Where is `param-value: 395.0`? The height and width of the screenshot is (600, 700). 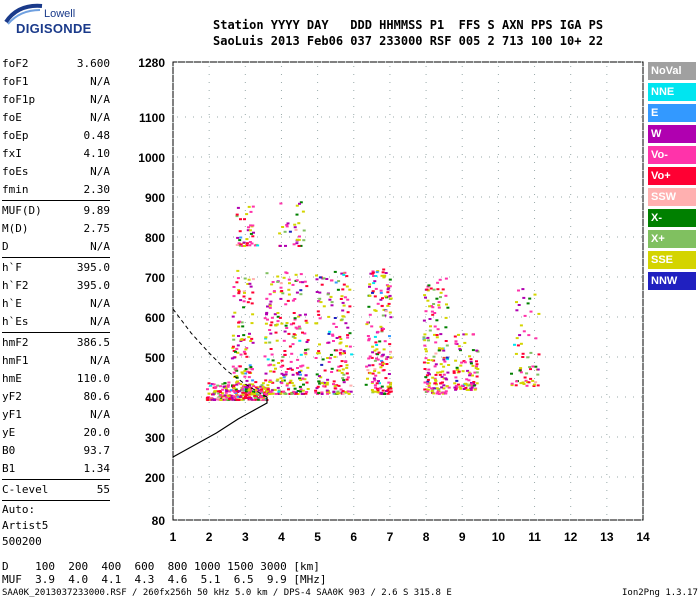 param-value: 395.0 is located at coordinates (93, 285).